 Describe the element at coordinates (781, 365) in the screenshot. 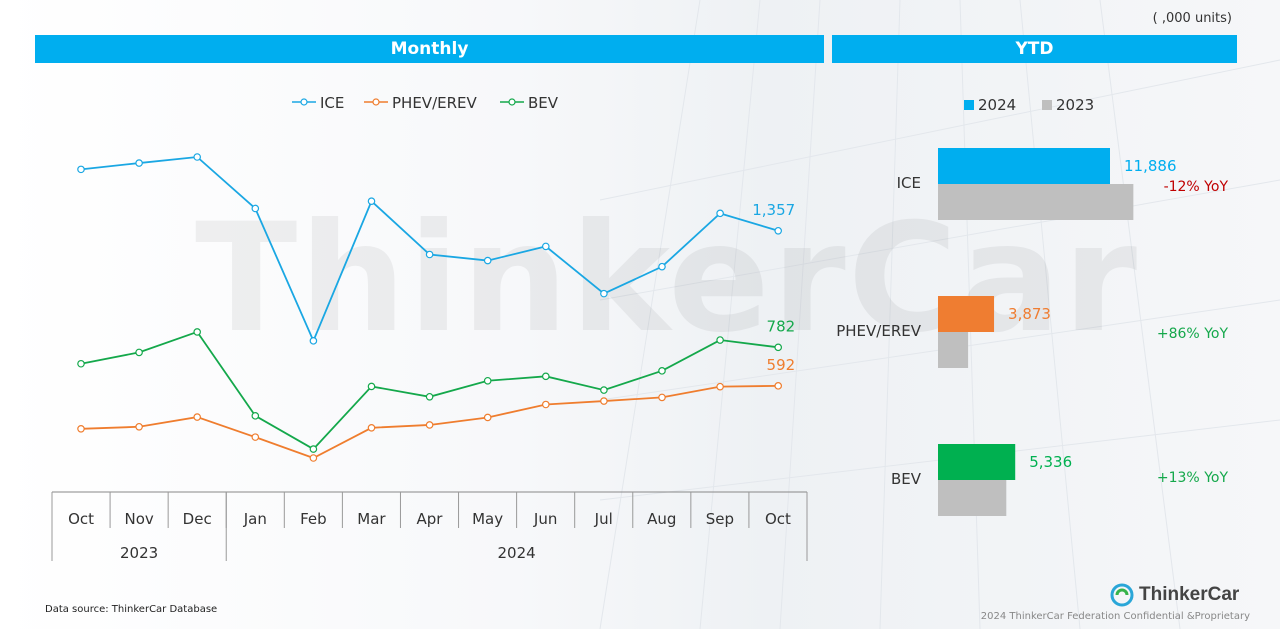

I see `end-label-phev-erev: 592` at that location.